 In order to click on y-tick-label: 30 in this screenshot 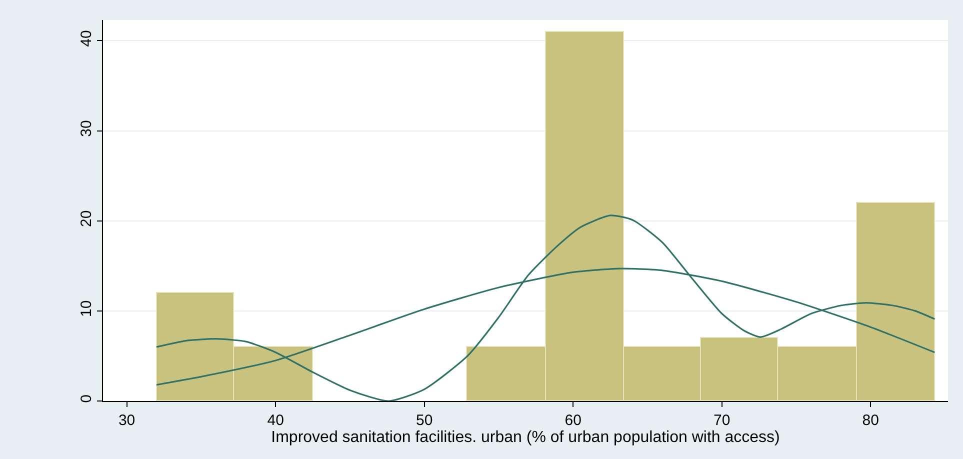, I will do `click(86, 128)`.